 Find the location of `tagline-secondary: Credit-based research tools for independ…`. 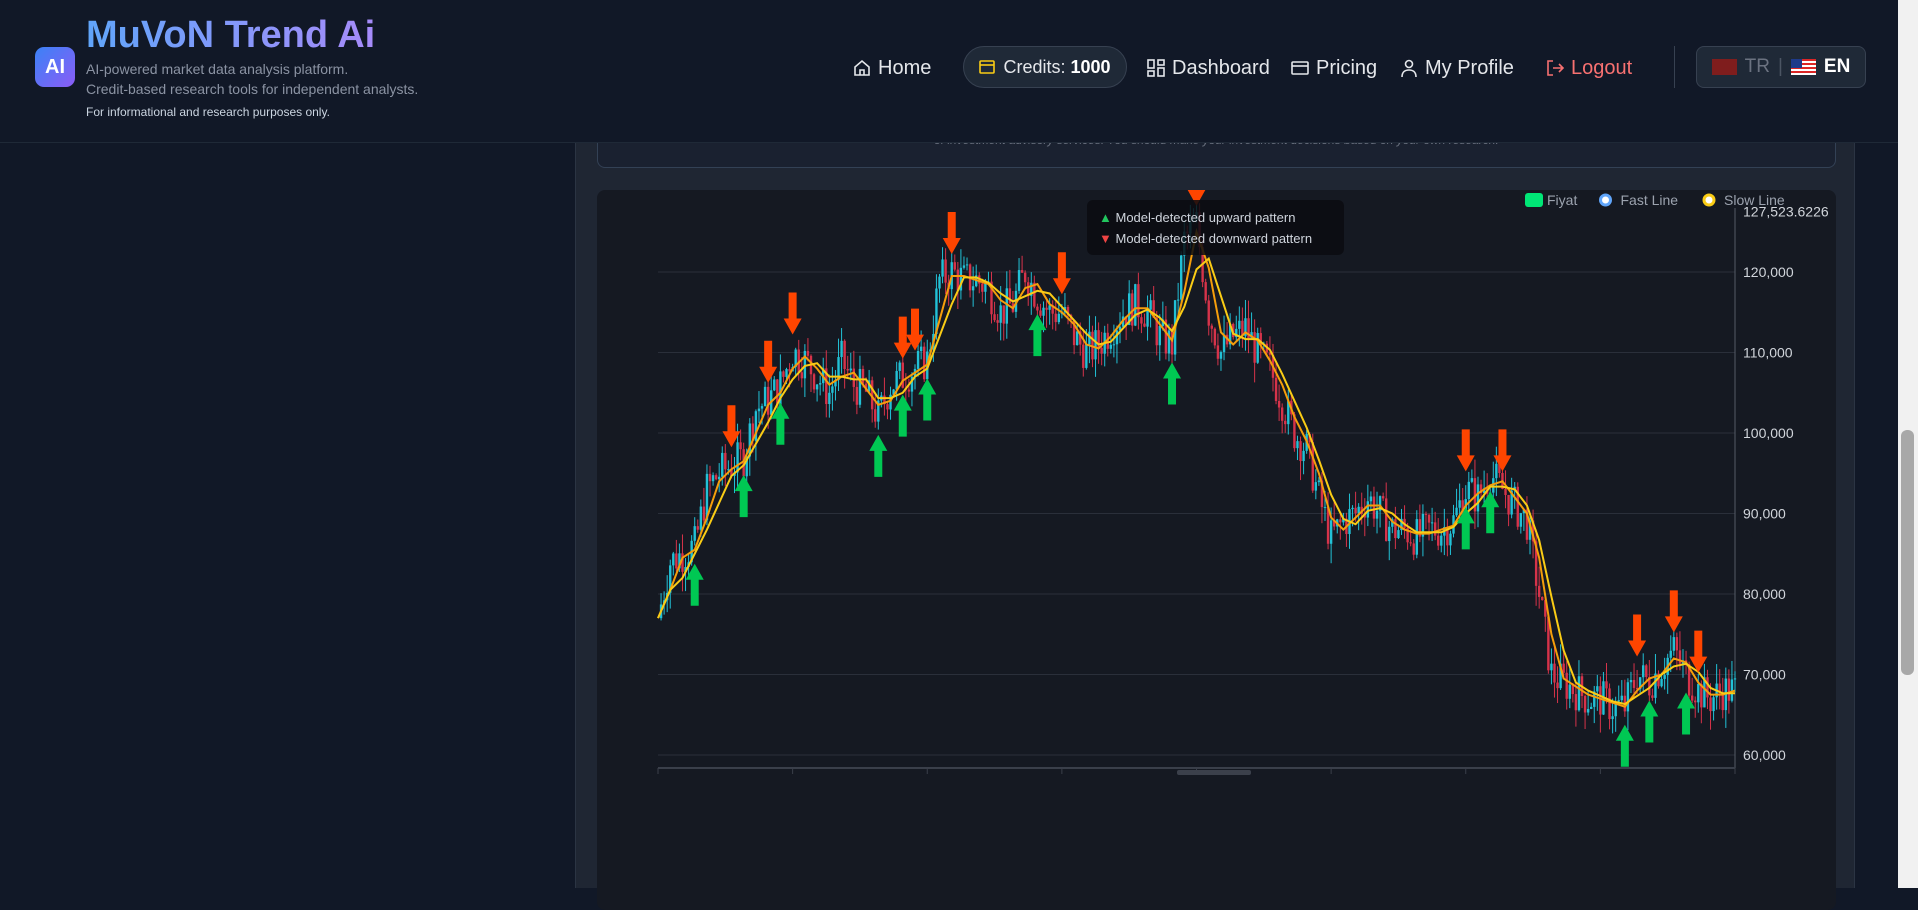

tagline-secondary: Credit-based research tools for independ… is located at coordinates (252, 89).